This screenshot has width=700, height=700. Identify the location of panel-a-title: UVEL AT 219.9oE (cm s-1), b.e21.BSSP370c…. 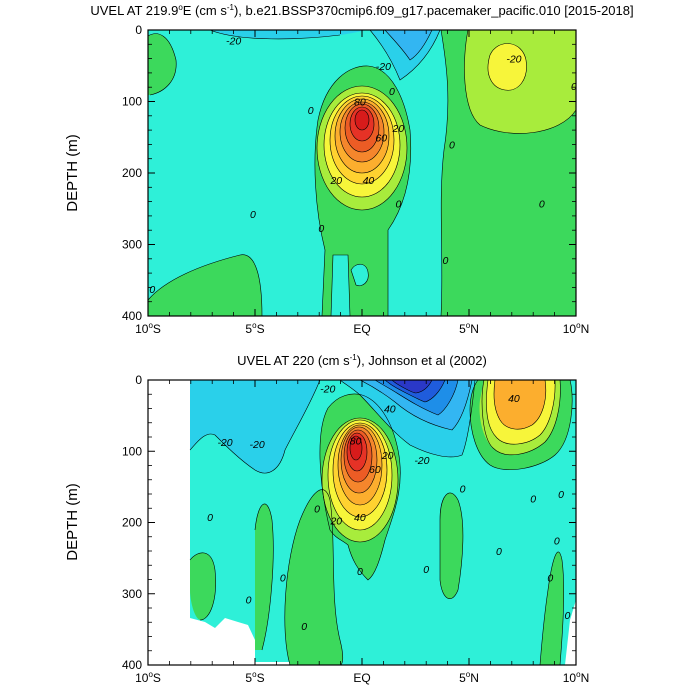
(361, 10).